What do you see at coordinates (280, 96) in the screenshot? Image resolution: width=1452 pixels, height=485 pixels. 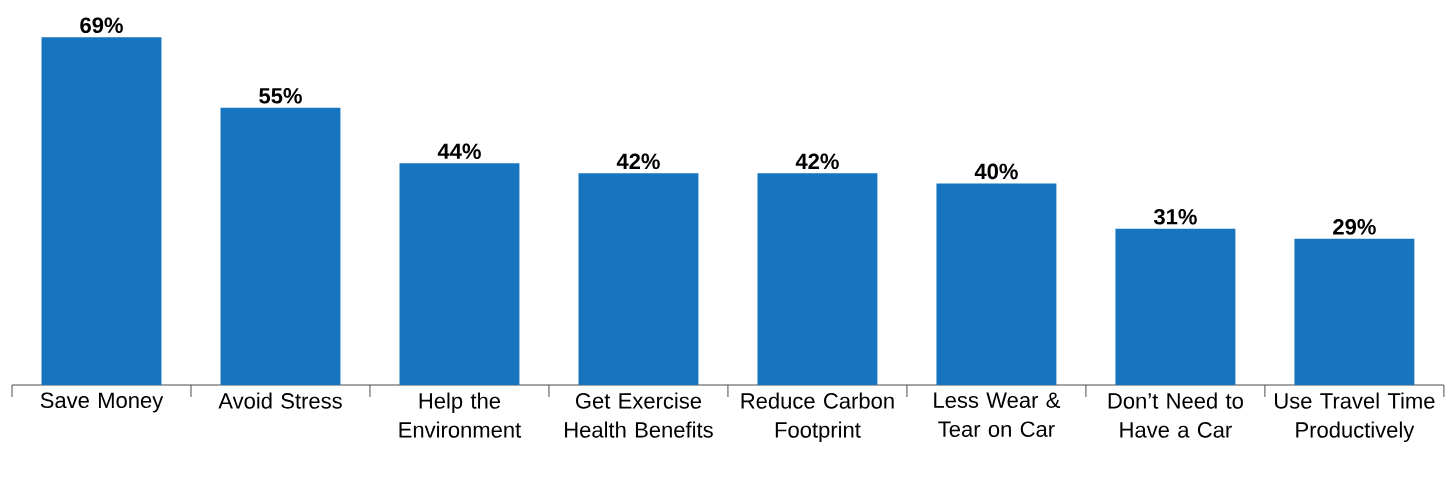 I see `data-label: 55%` at bounding box center [280, 96].